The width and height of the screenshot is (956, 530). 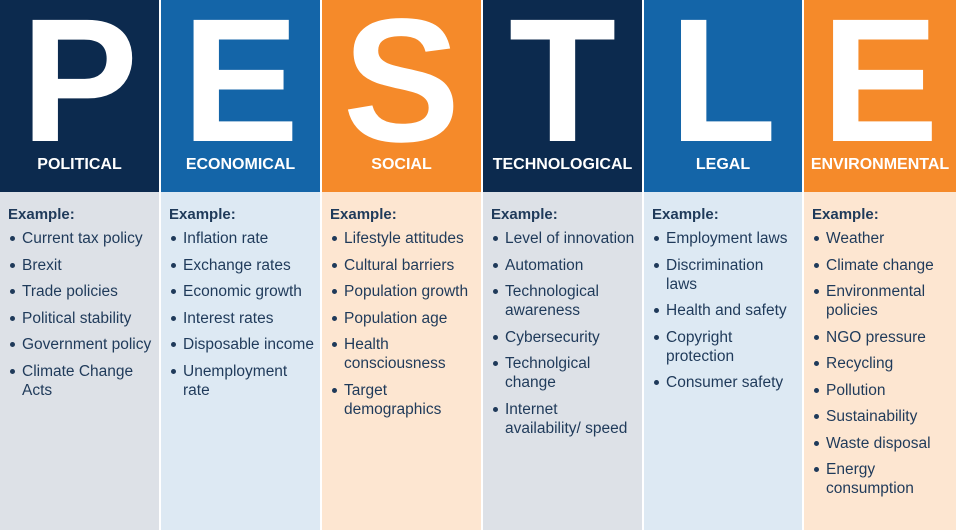 What do you see at coordinates (80, 381) in the screenshot?
I see `list-item: Climate Change Acts` at bounding box center [80, 381].